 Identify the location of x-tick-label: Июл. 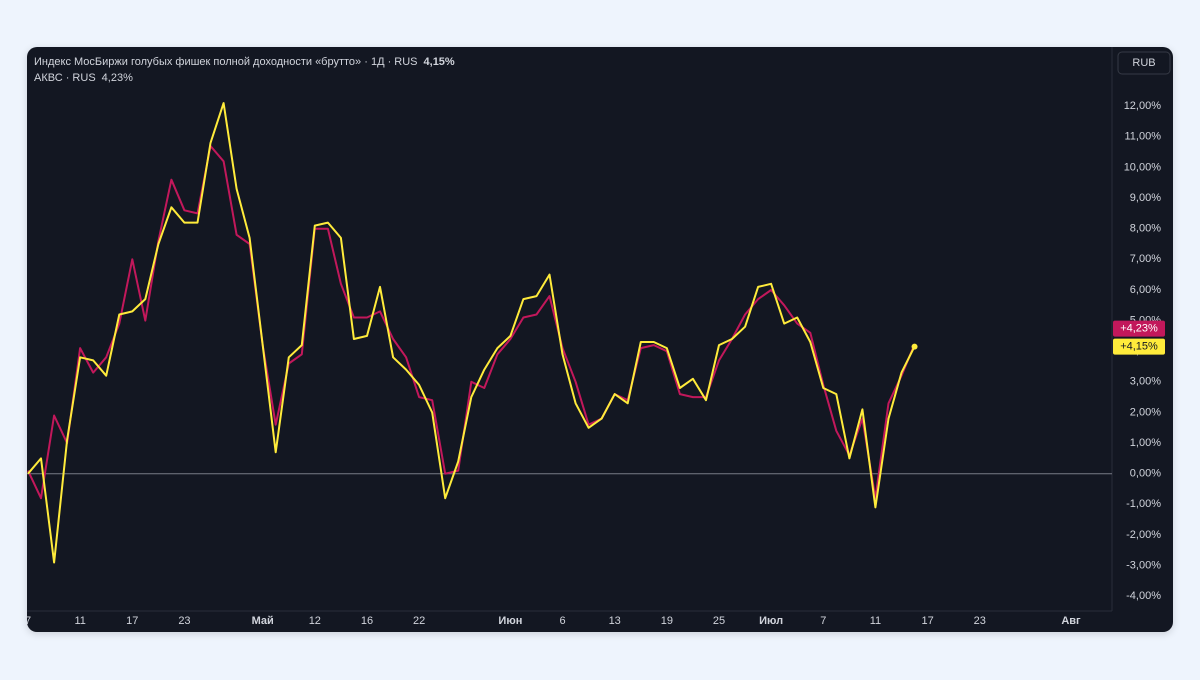
(771, 621).